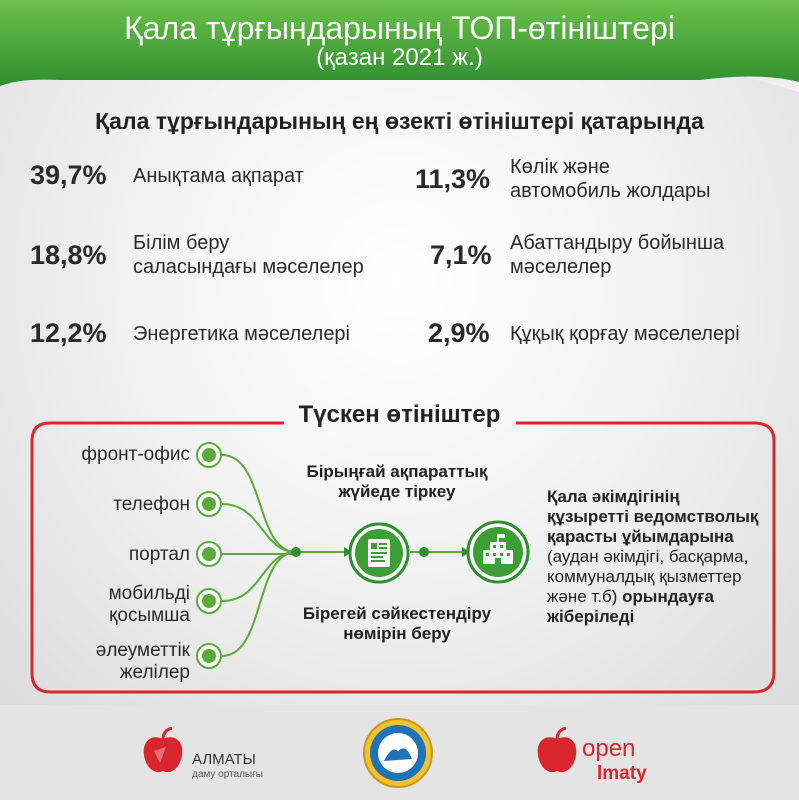 Image resolution: width=799 pixels, height=800 pixels. I want to click on stat-label: Анықтама ақпарат, so click(218, 175).